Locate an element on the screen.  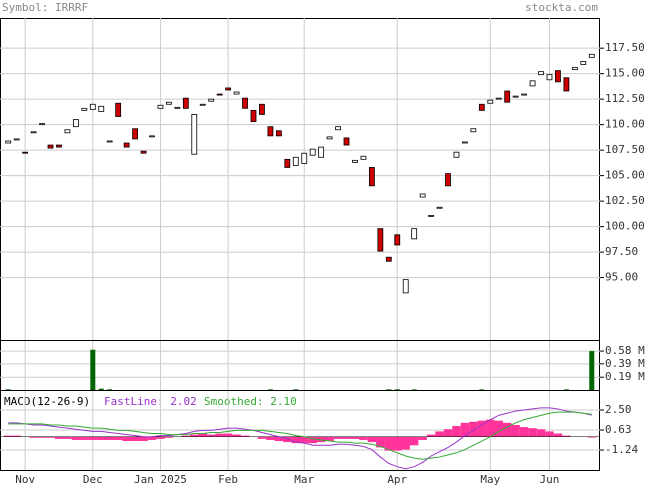
y-tick-label: 2.50 is located at coordinates (618, 409).